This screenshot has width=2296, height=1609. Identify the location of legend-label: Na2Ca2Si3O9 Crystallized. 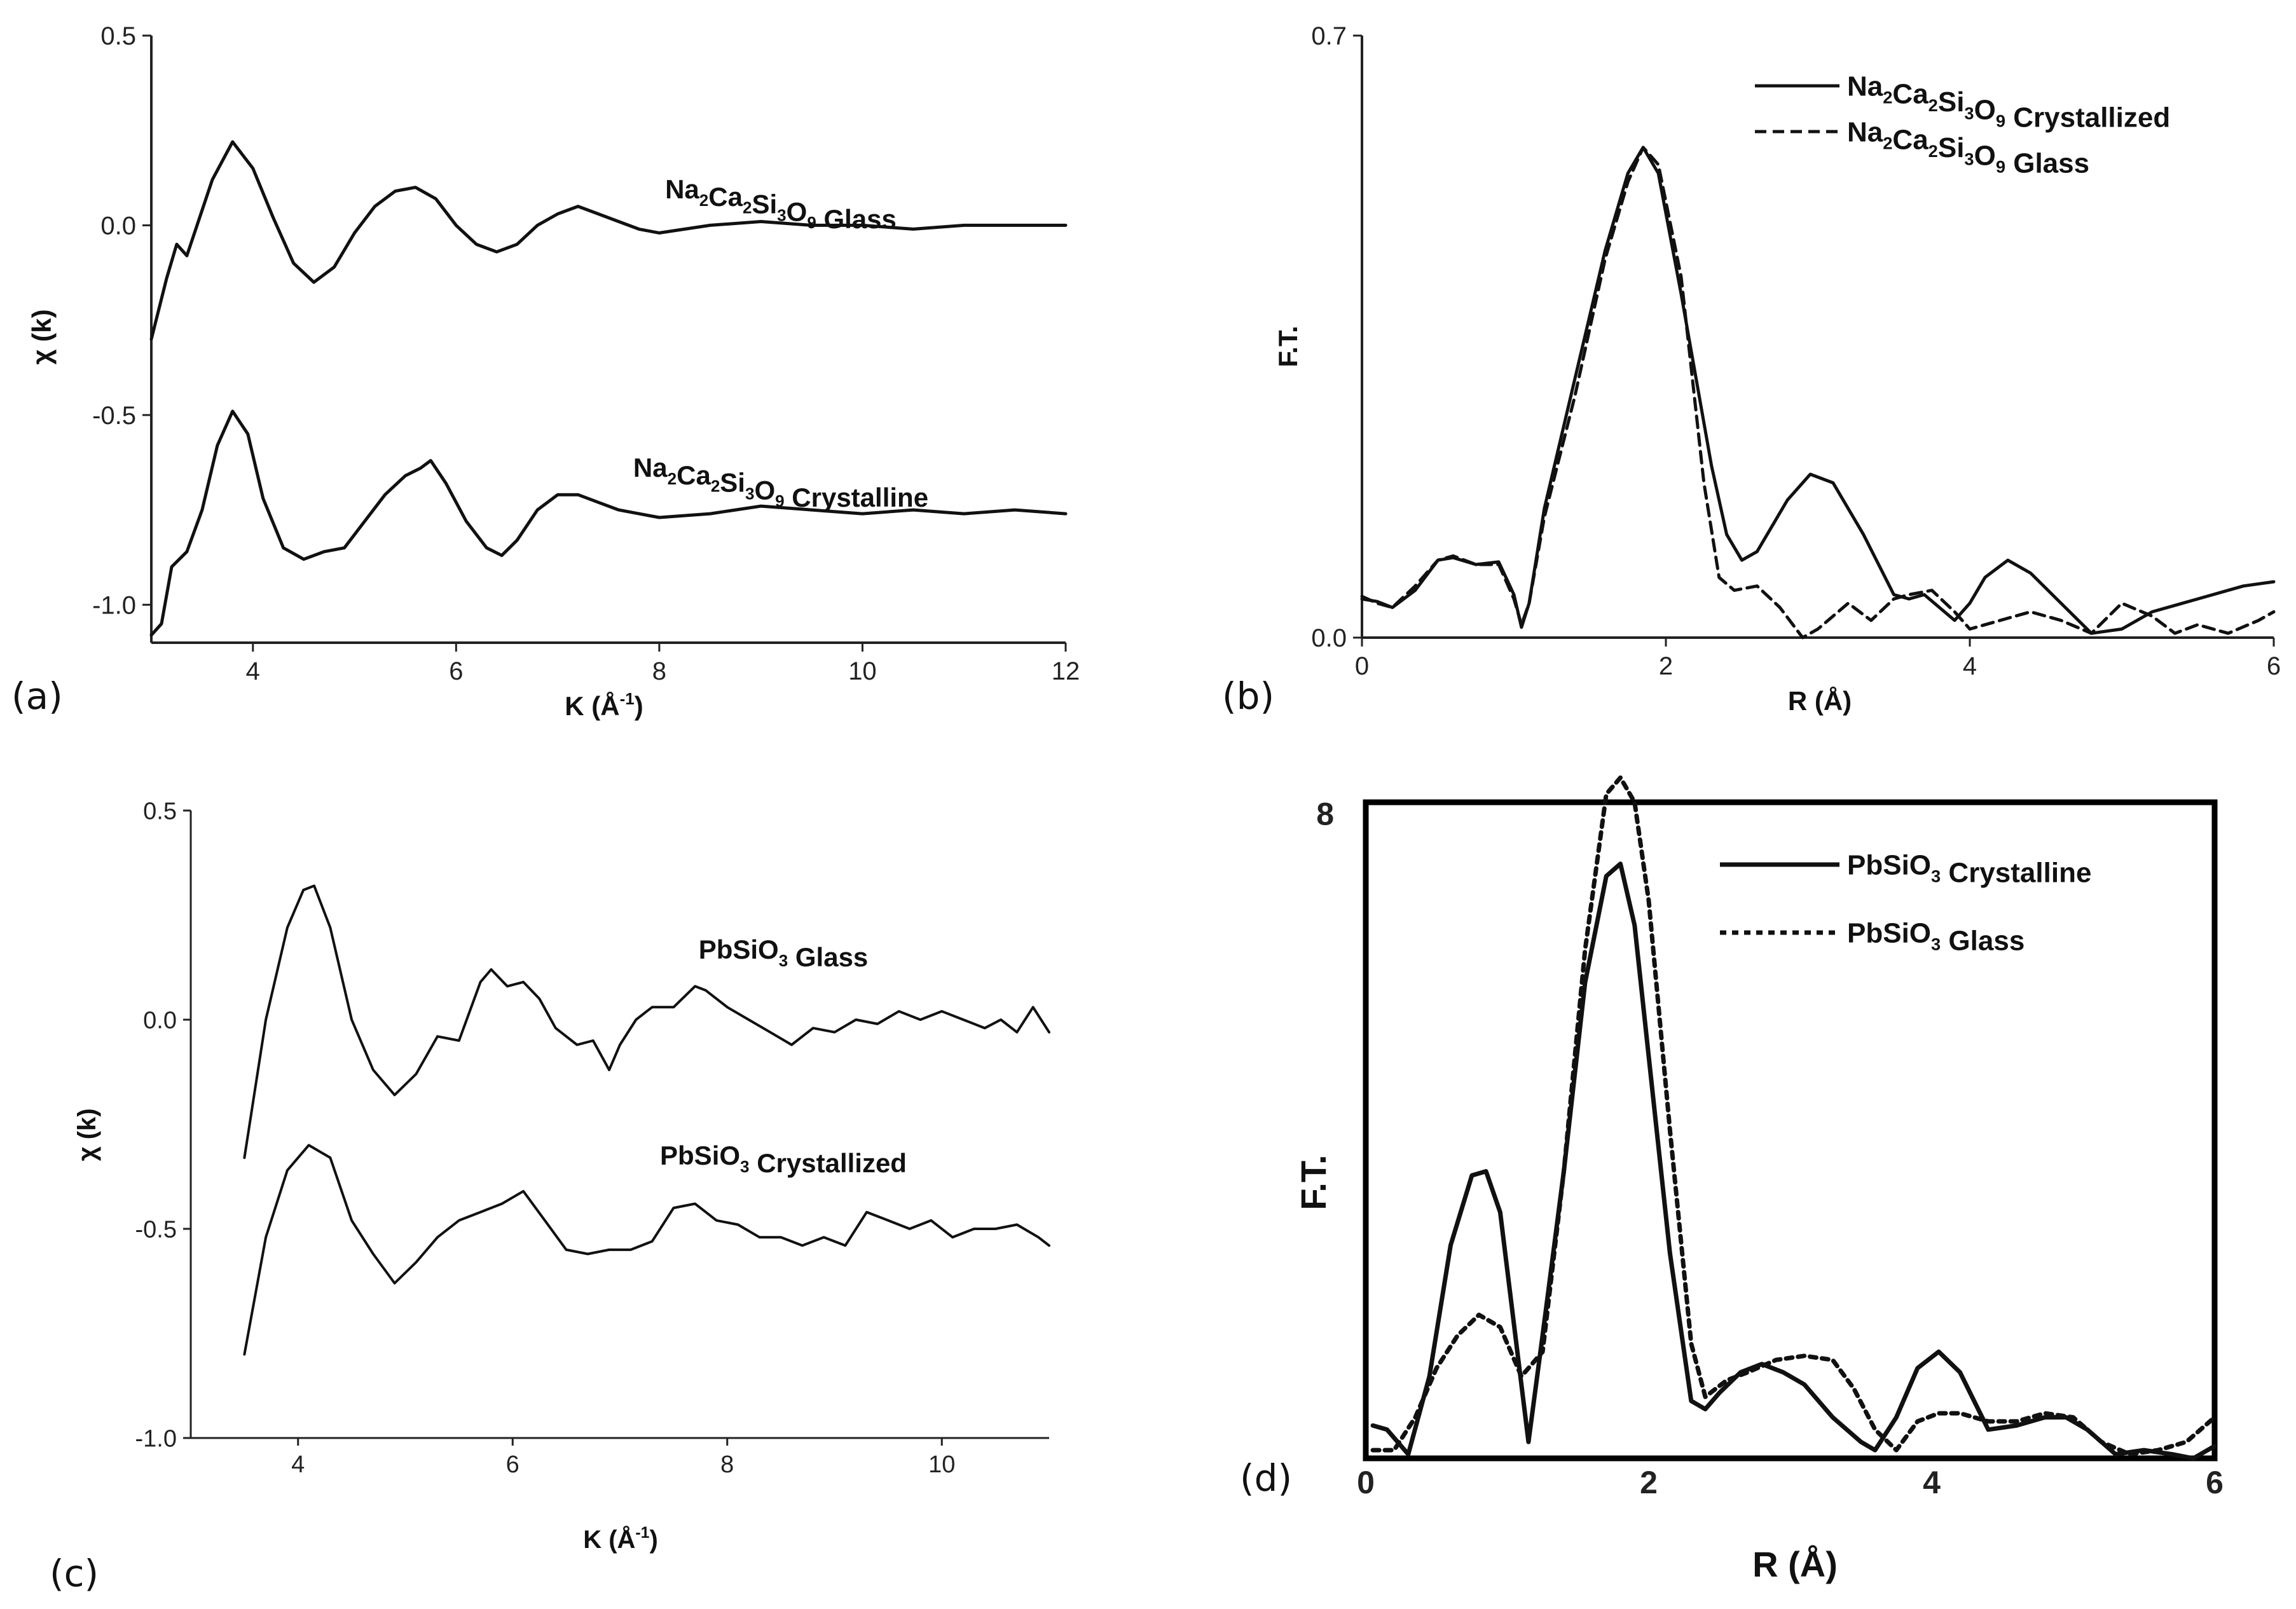
(2008, 102).